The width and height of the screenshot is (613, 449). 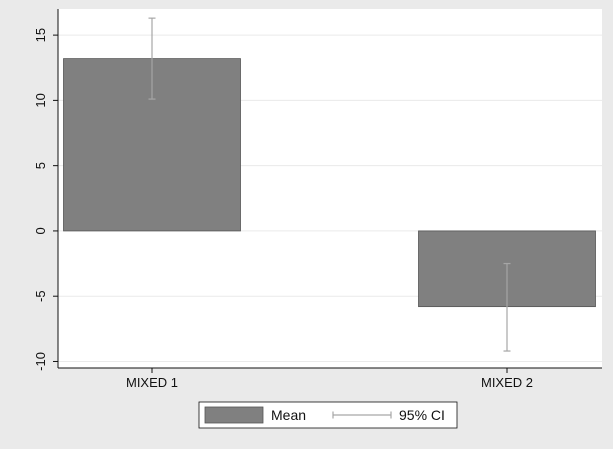 What do you see at coordinates (40, 100) in the screenshot?
I see `y-tick-label-10: 10` at bounding box center [40, 100].